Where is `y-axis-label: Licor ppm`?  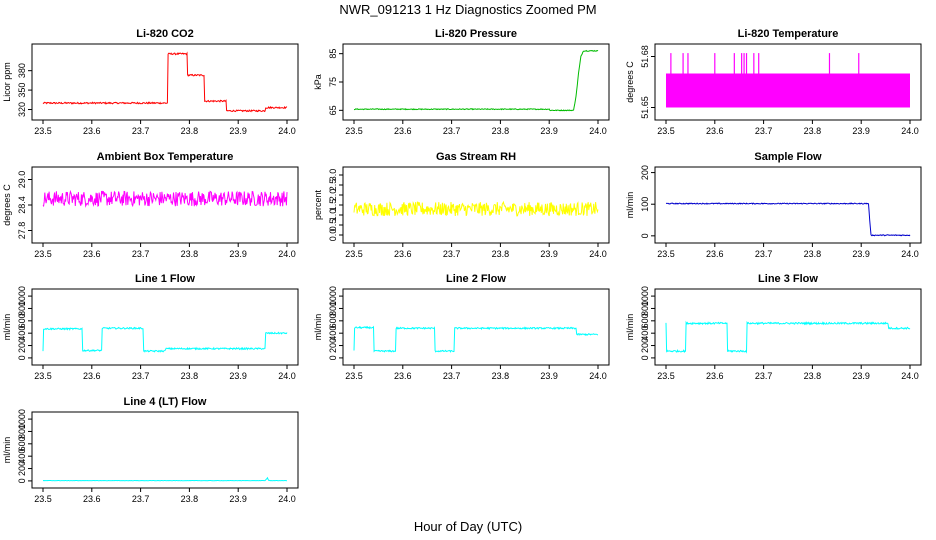 y-axis-label: Licor ppm is located at coordinates (7, 82).